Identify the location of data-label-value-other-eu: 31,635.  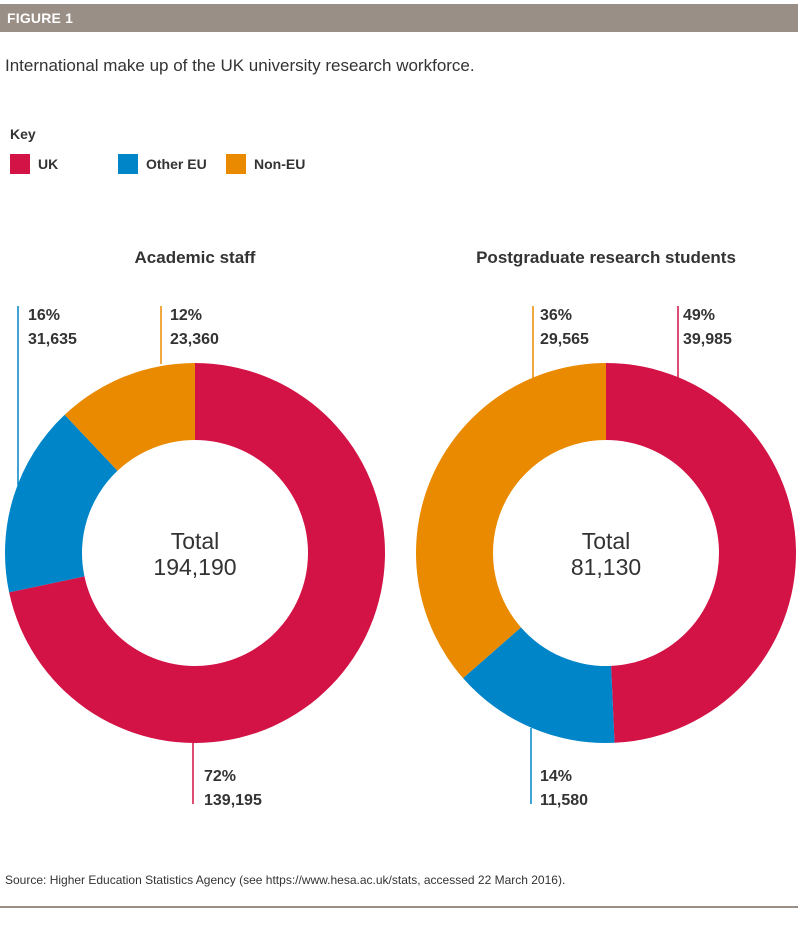
(52, 339).